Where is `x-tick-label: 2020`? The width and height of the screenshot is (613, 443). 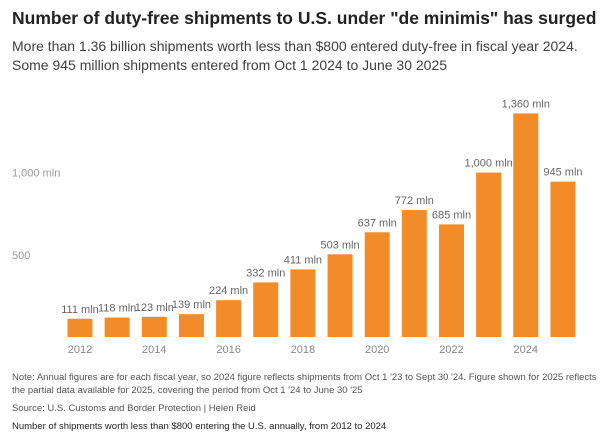
x-tick-label: 2020 is located at coordinates (377, 350).